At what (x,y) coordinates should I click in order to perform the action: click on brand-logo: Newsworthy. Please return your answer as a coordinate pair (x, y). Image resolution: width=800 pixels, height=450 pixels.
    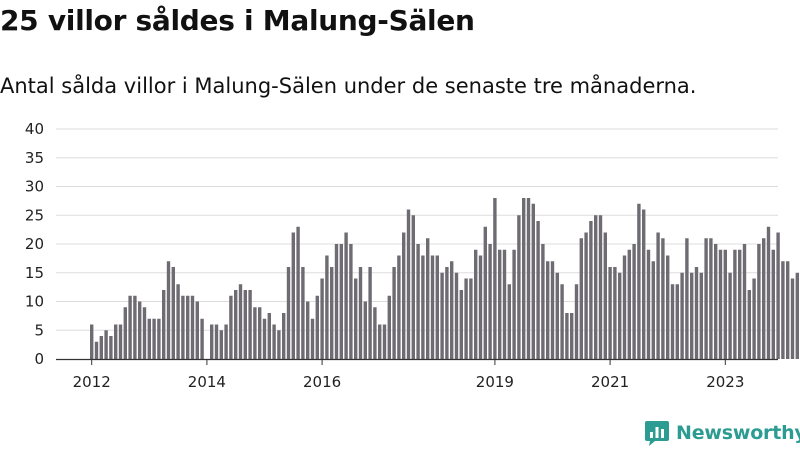
    Looking at the image, I should click on (722, 433).